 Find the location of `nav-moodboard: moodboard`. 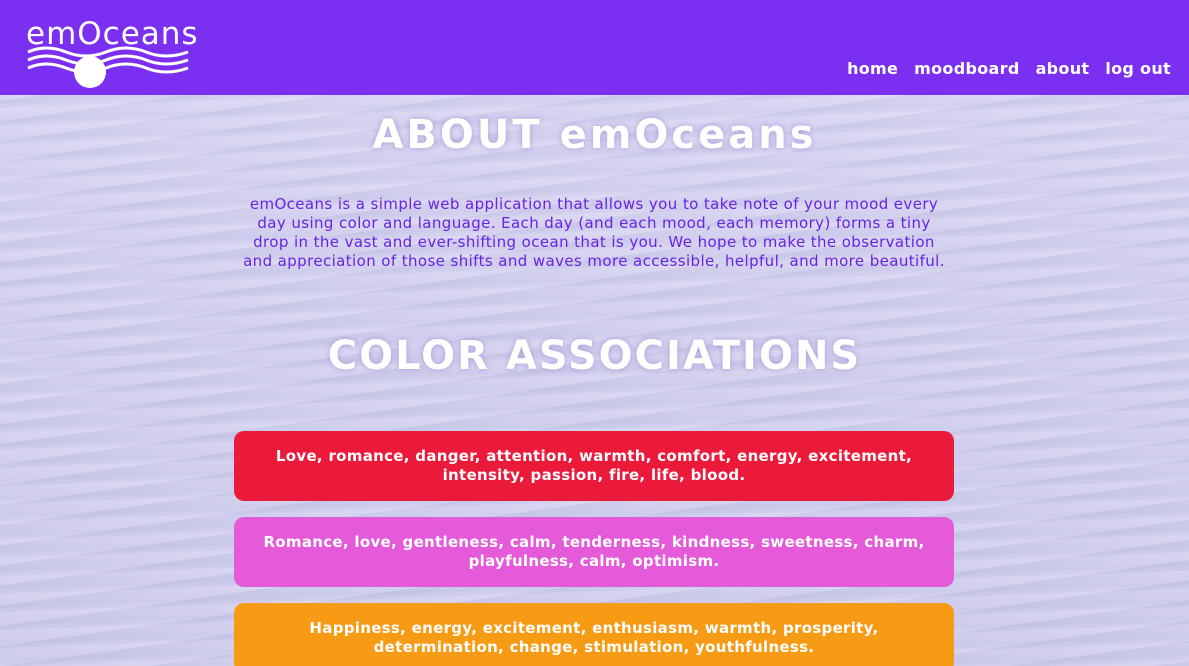

nav-moodboard: moodboard is located at coordinates (967, 68).